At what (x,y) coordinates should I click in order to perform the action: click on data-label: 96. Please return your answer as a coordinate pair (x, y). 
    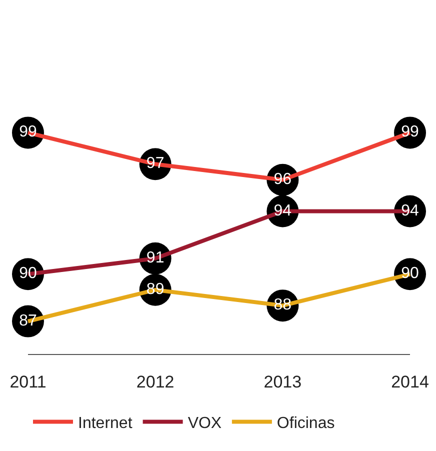
    Looking at the image, I should click on (283, 179).